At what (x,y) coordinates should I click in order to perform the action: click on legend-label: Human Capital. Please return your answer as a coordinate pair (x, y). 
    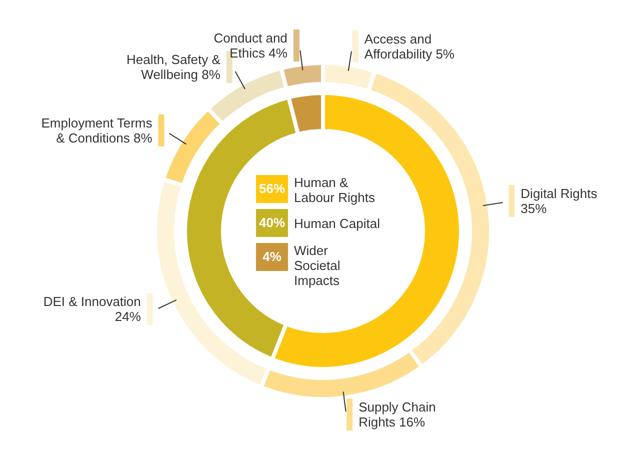
    Looking at the image, I should click on (337, 223).